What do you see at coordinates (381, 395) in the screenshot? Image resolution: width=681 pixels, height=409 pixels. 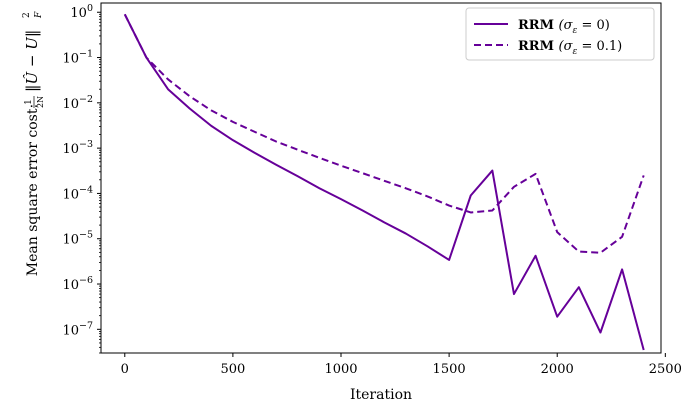 I see `x-axis-label: Iteration` at bounding box center [381, 395].